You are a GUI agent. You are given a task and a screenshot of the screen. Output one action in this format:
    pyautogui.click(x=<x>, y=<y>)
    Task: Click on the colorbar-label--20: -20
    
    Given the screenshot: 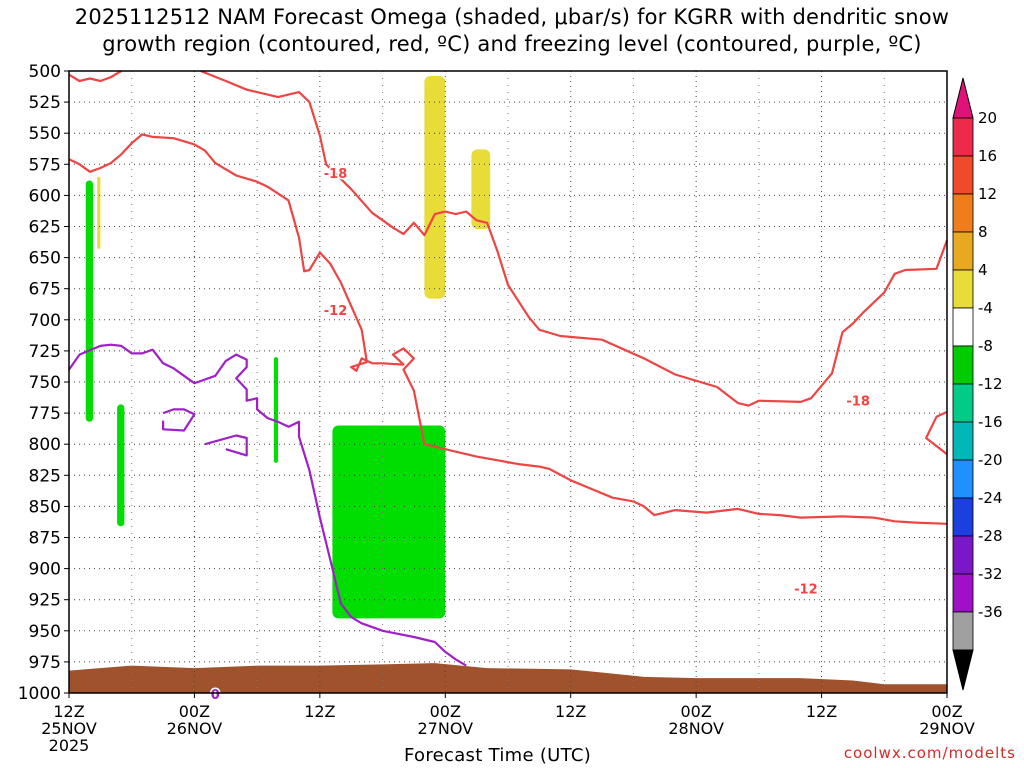 What is the action you would take?
    pyautogui.click(x=990, y=460)
    